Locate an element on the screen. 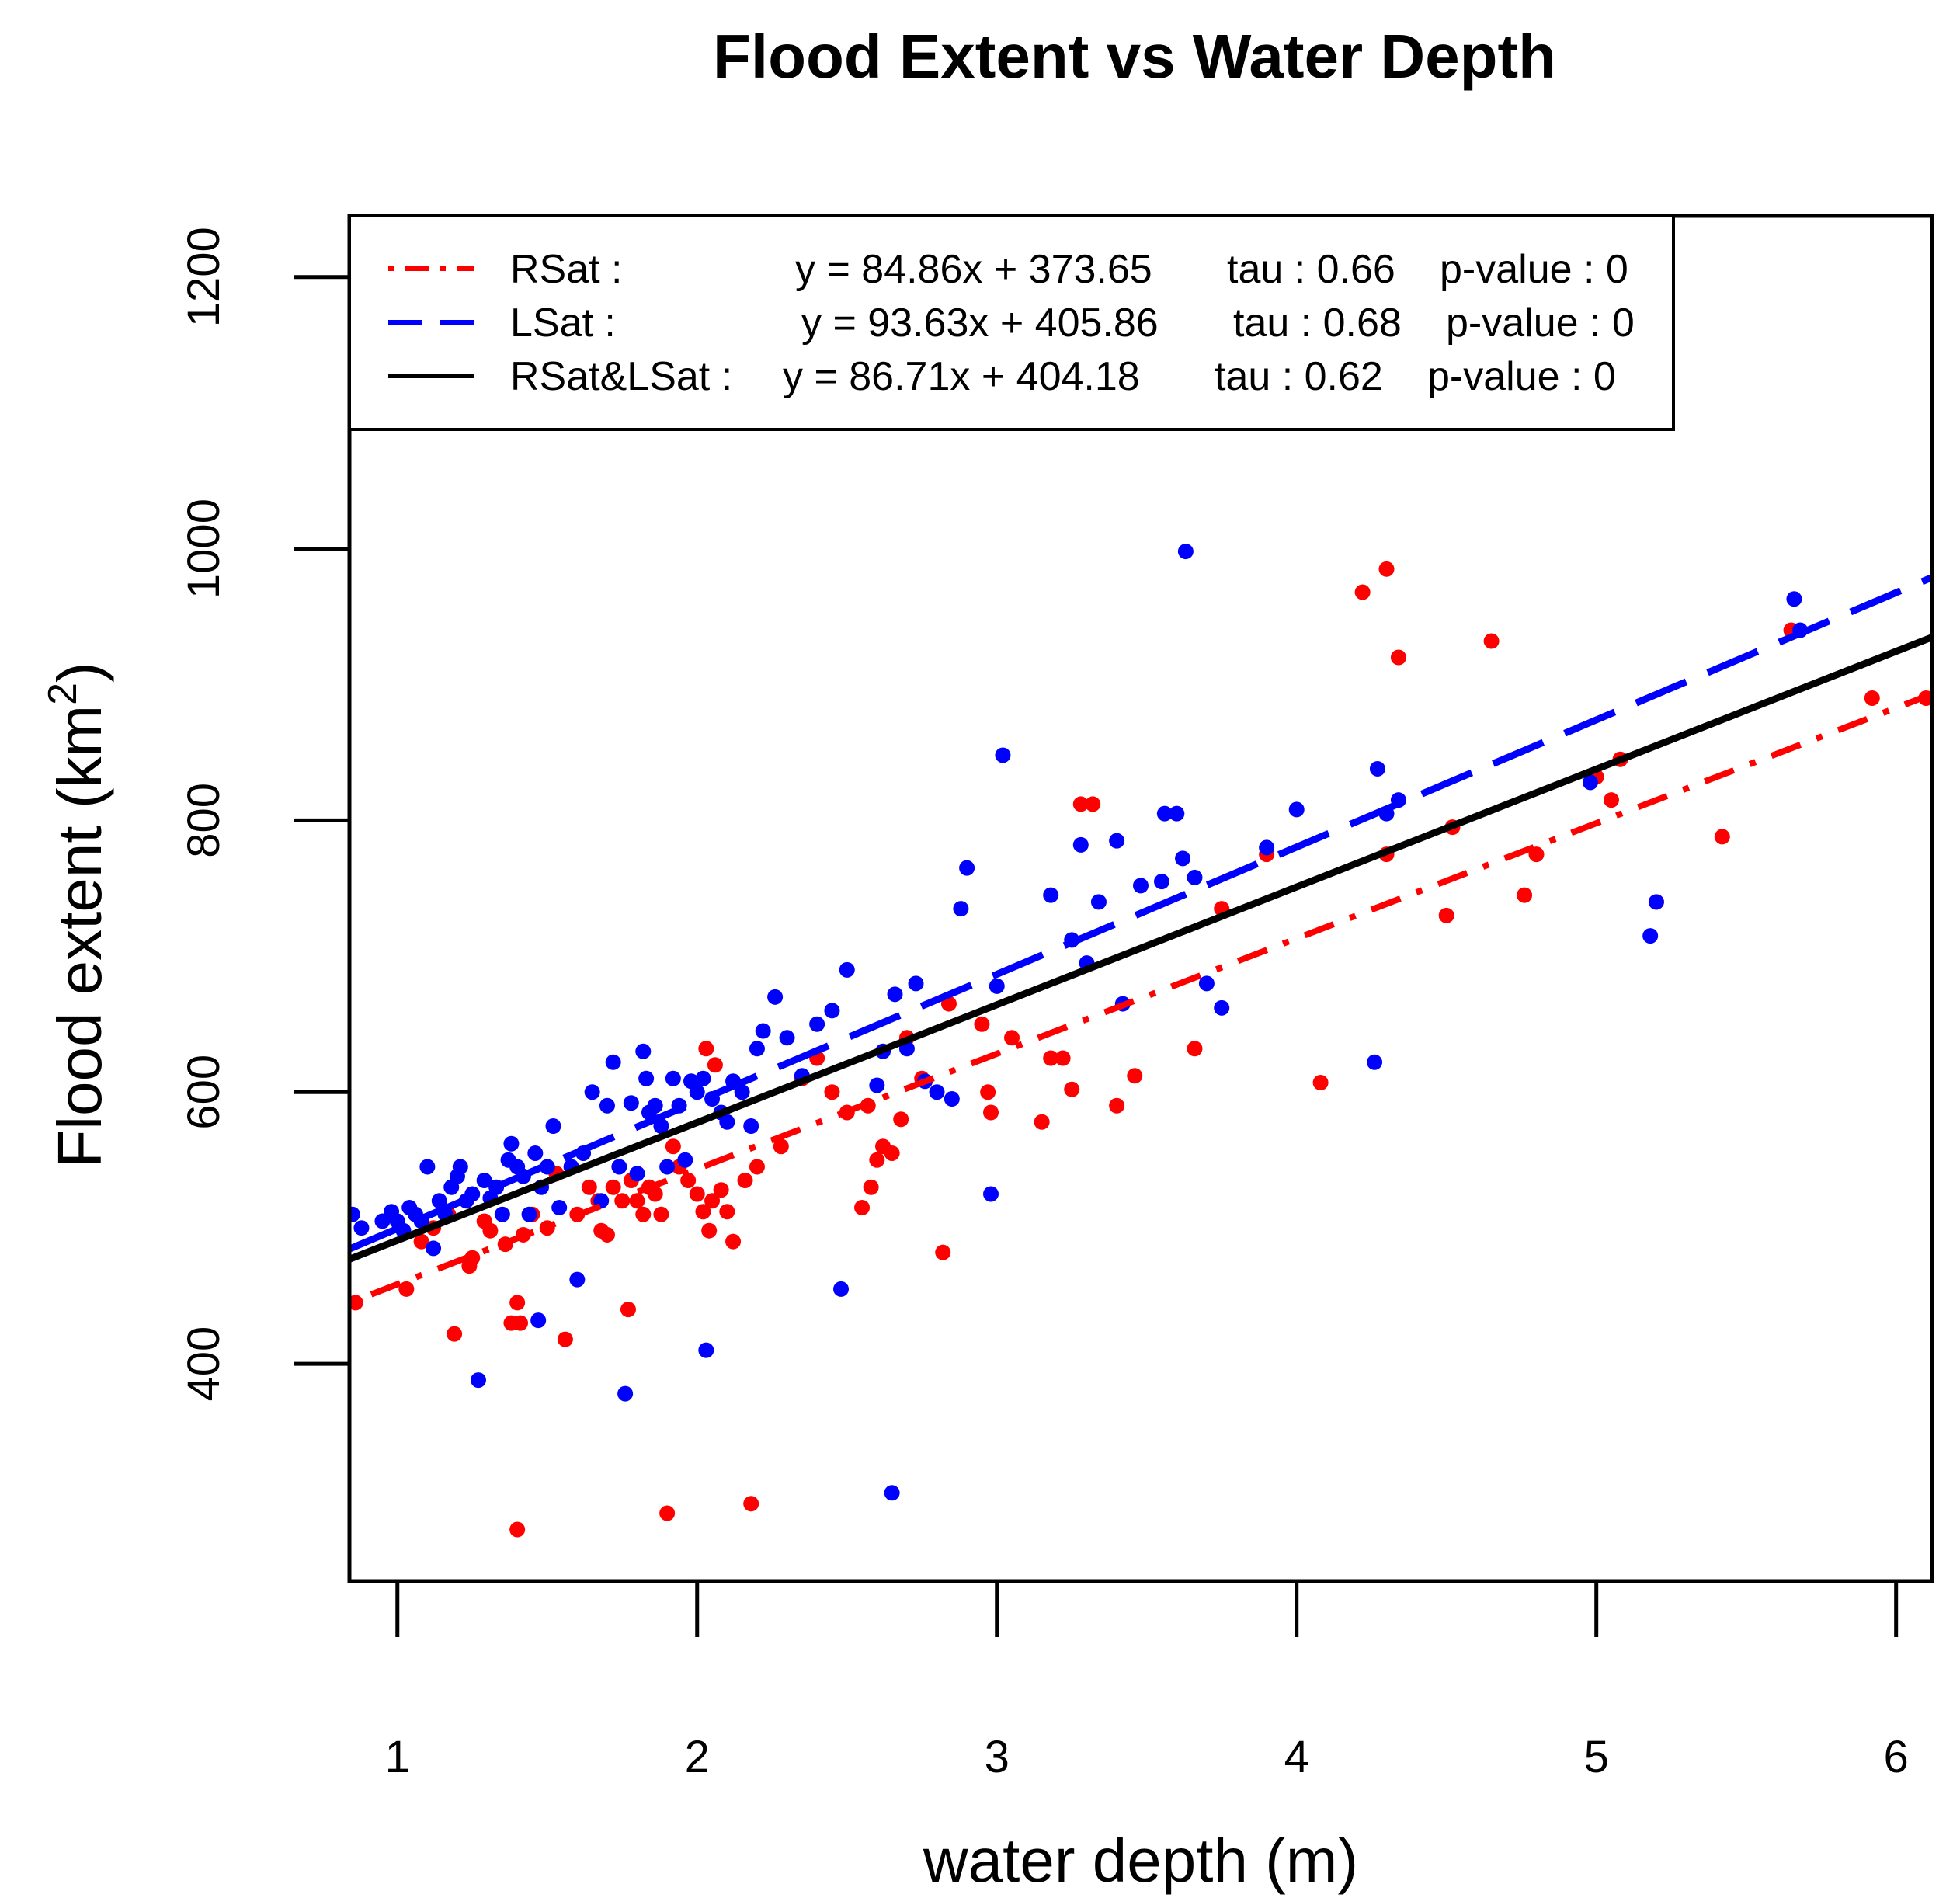  legend-label-rsat: RSat : is located at coordinates (566, 269).